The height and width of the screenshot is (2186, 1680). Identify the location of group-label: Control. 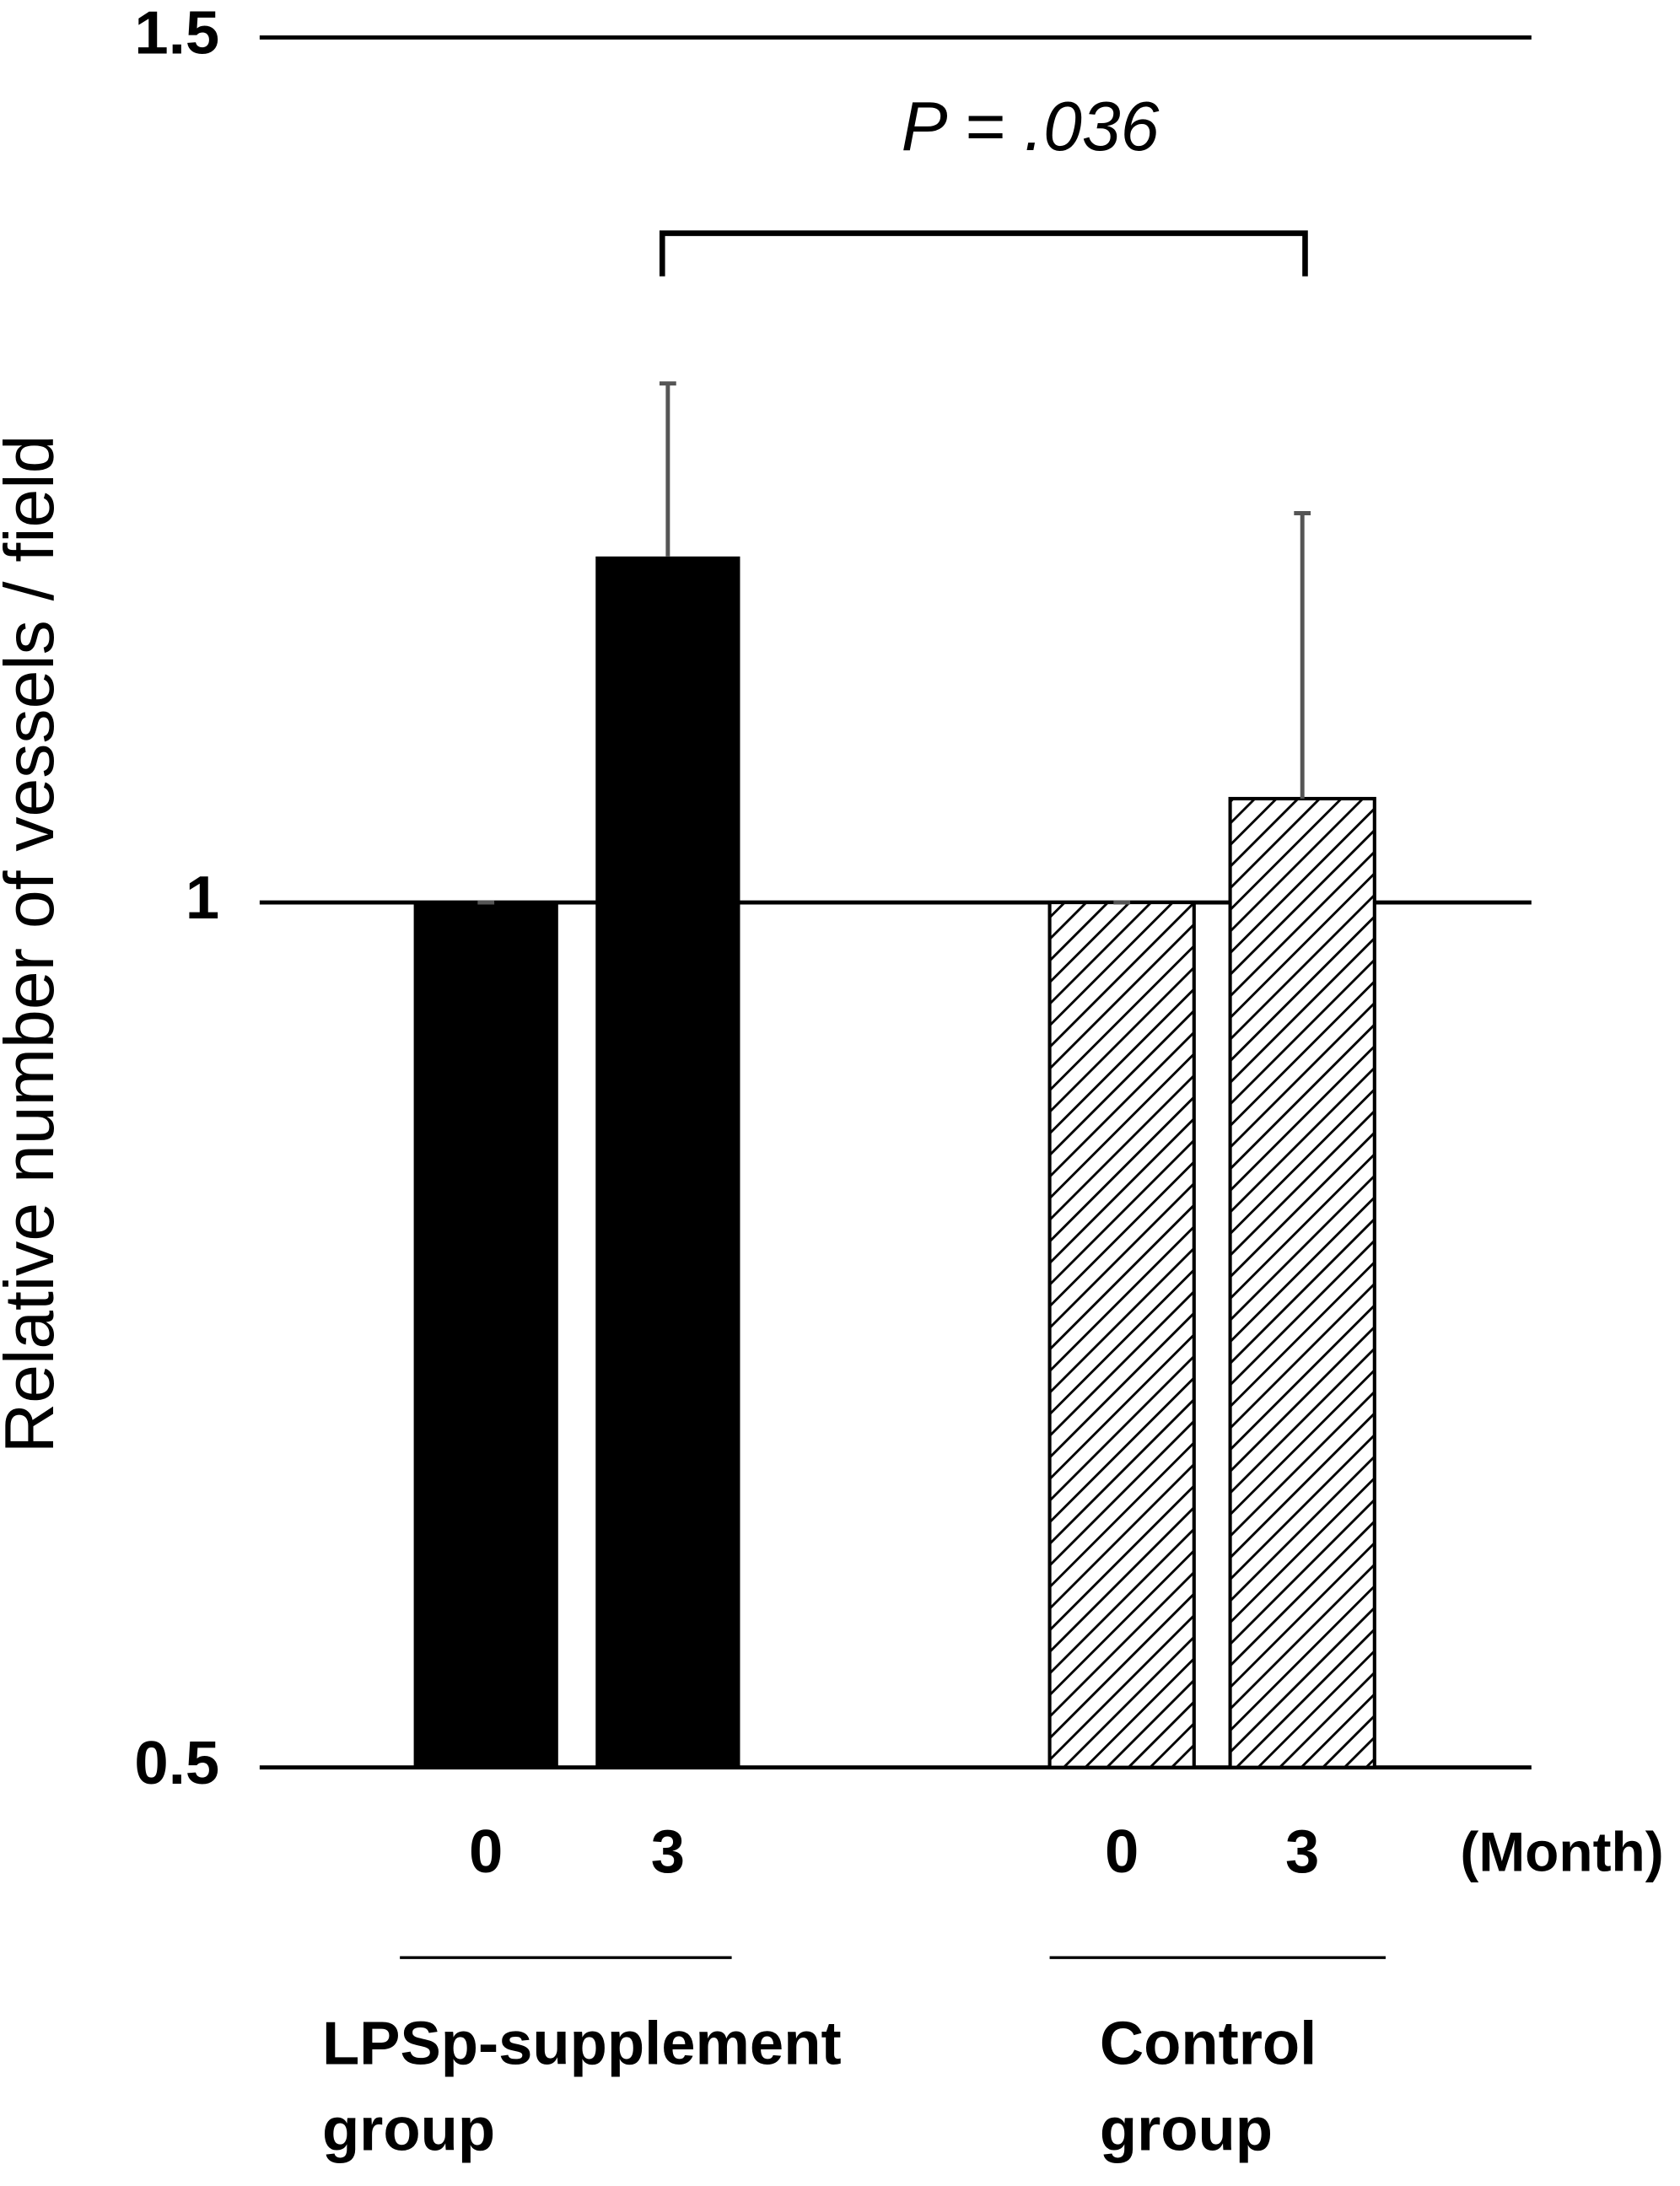
(1208, 2043).